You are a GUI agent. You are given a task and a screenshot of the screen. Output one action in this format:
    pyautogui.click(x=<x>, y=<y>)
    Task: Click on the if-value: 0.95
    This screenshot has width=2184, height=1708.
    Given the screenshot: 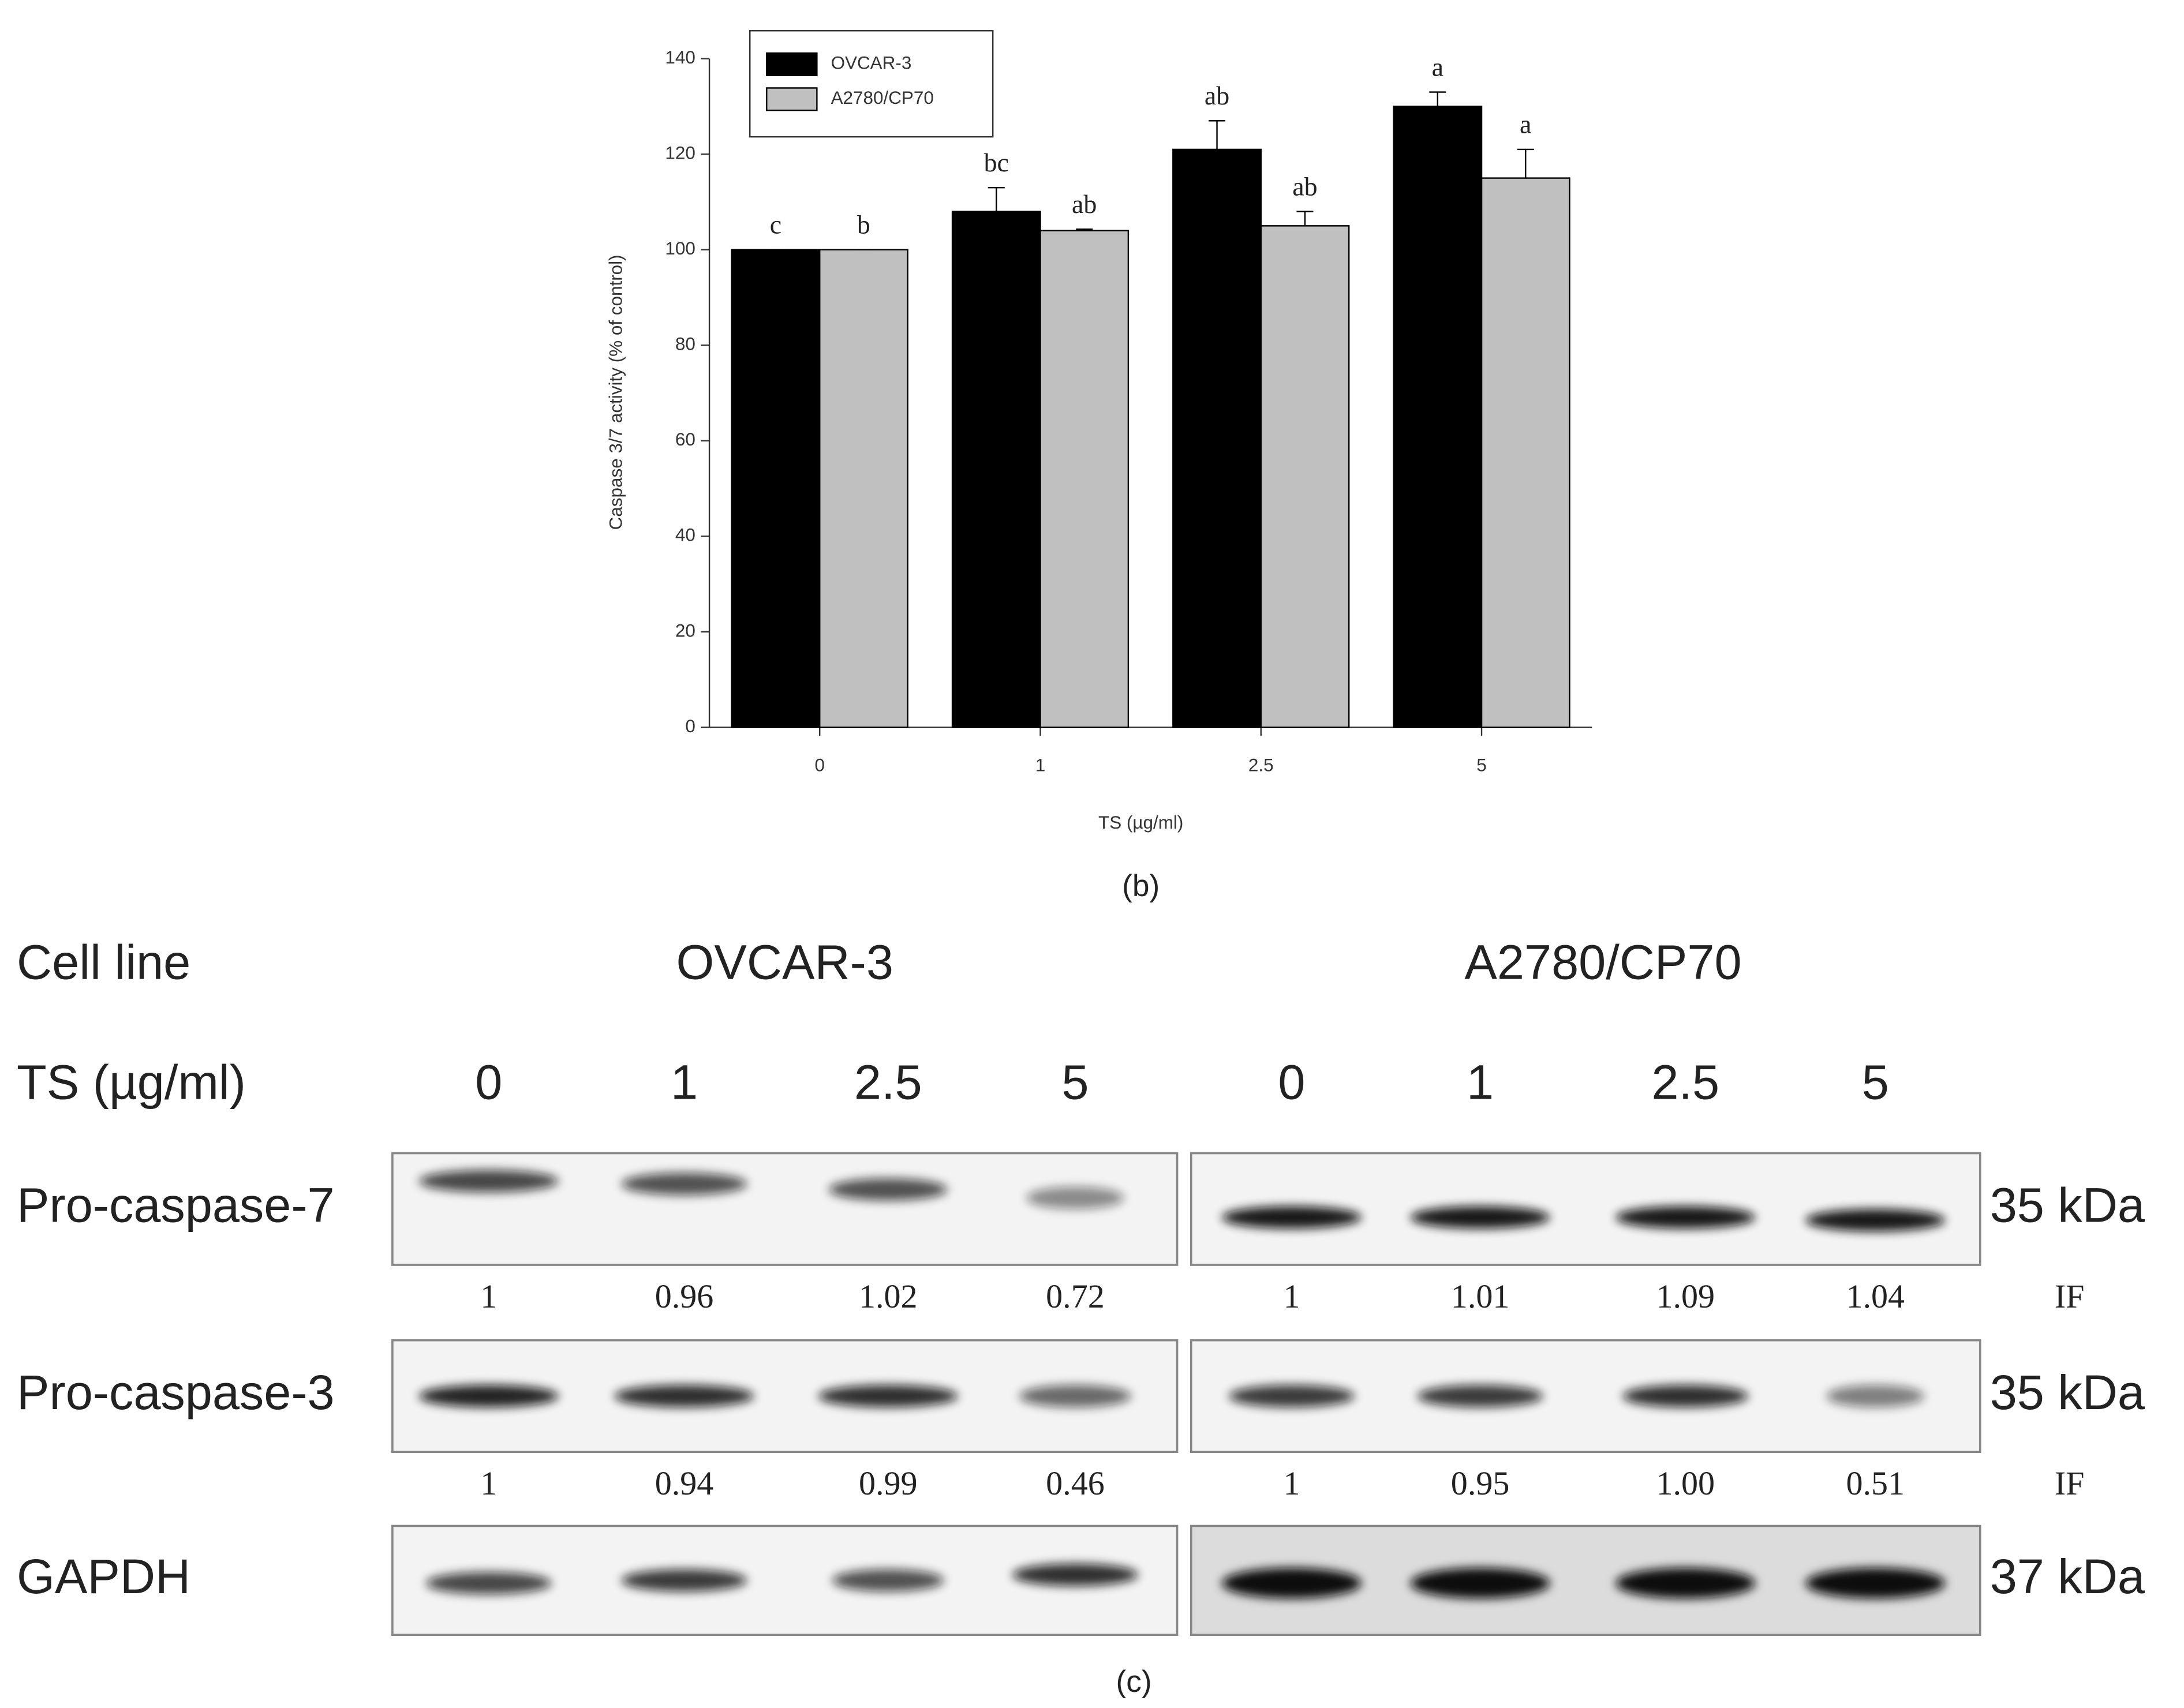 What is the action you would take?
    pyautogui.click(x=1480, y=1483)
    